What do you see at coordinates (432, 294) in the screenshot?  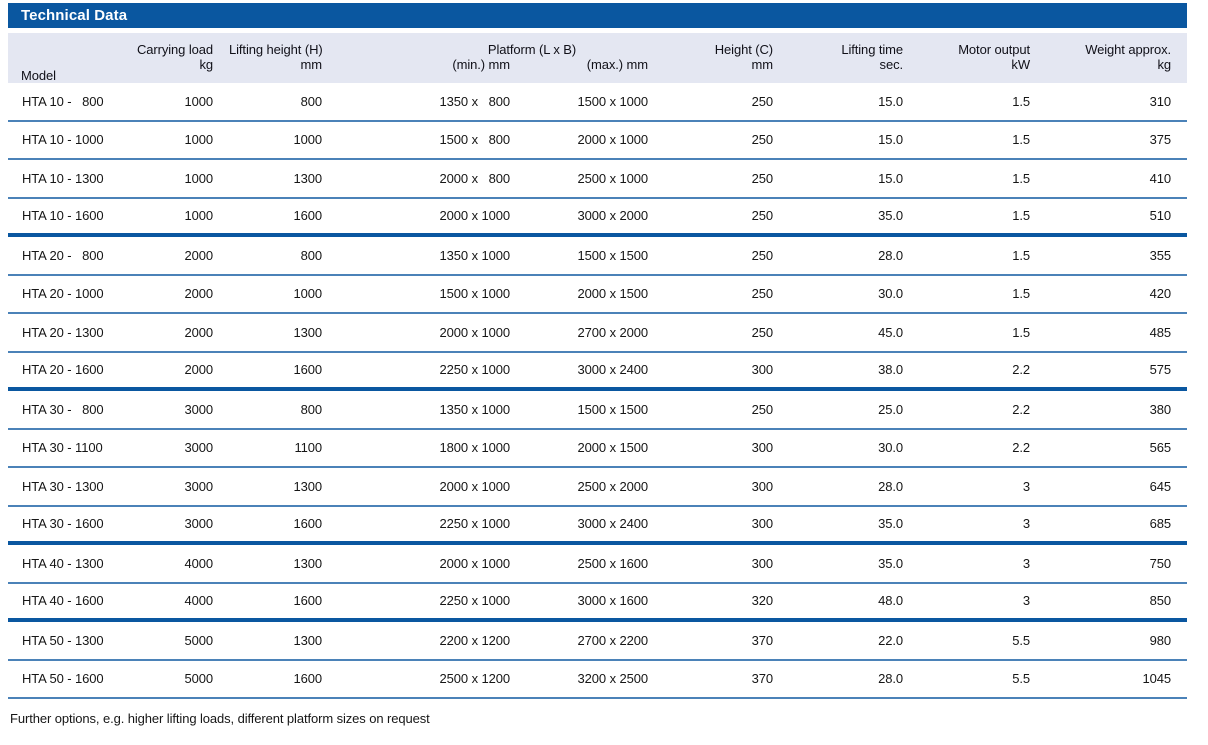 I see `cell-platform-min: 1500 x 1000` at bounding box center [432, 294].